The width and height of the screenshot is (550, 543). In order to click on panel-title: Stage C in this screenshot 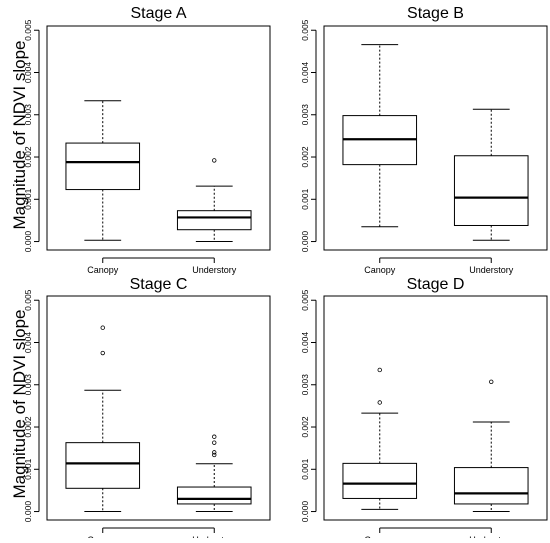, I will do `click(159, 284)`.